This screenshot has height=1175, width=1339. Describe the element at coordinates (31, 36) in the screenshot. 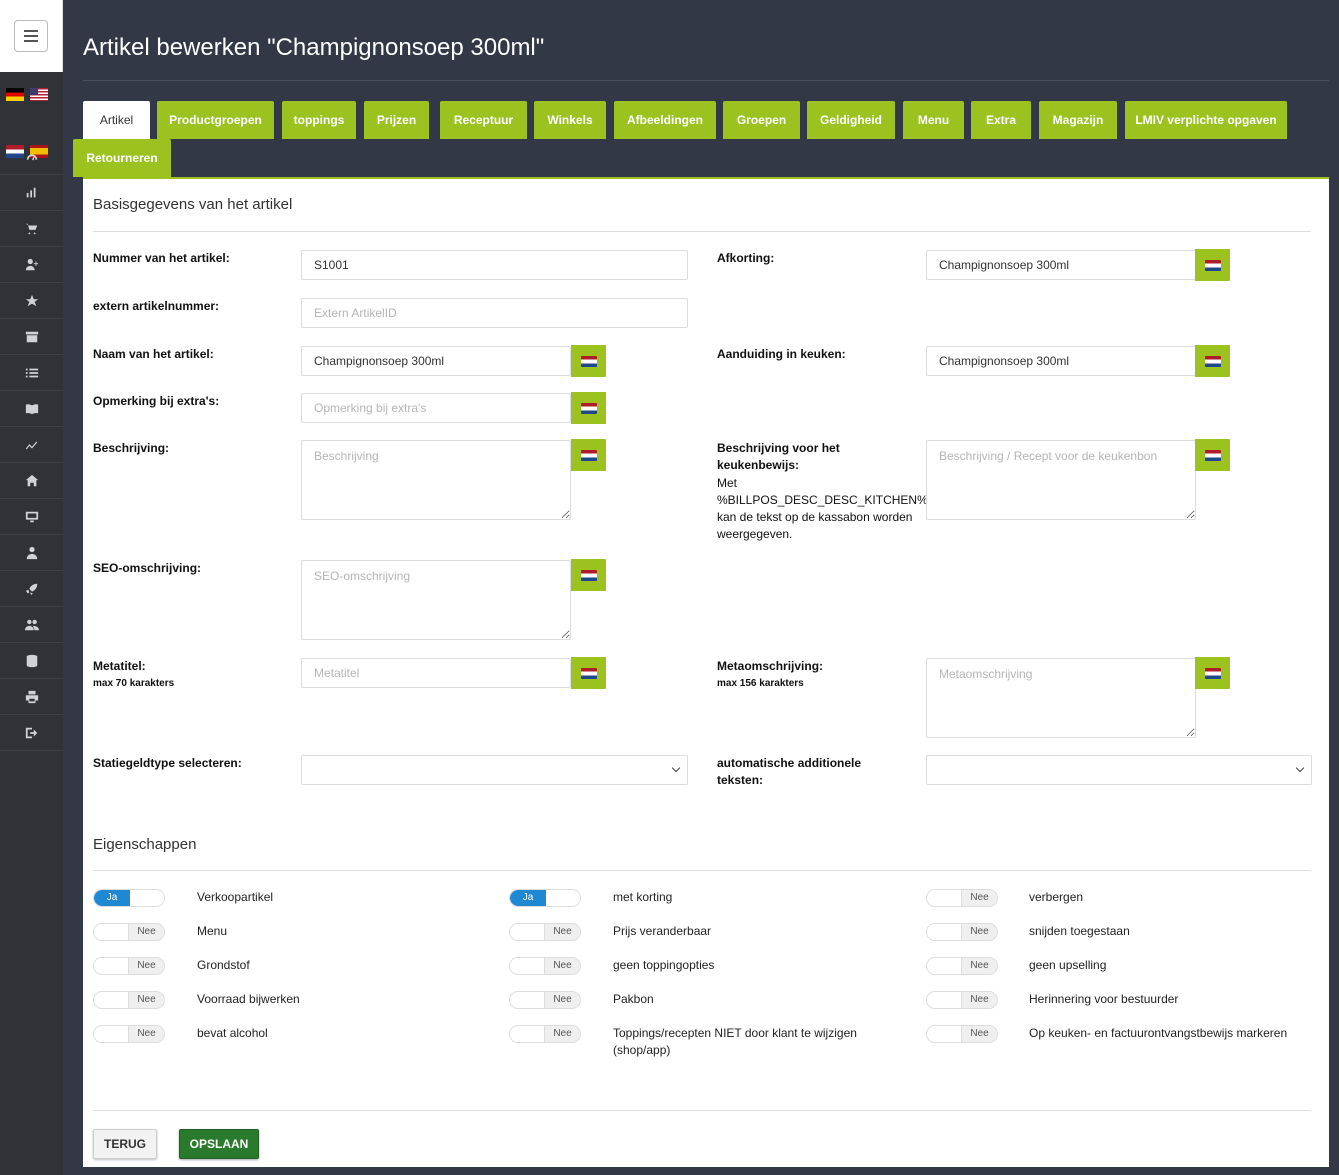

I see `hamburger-menu-button` at that location.